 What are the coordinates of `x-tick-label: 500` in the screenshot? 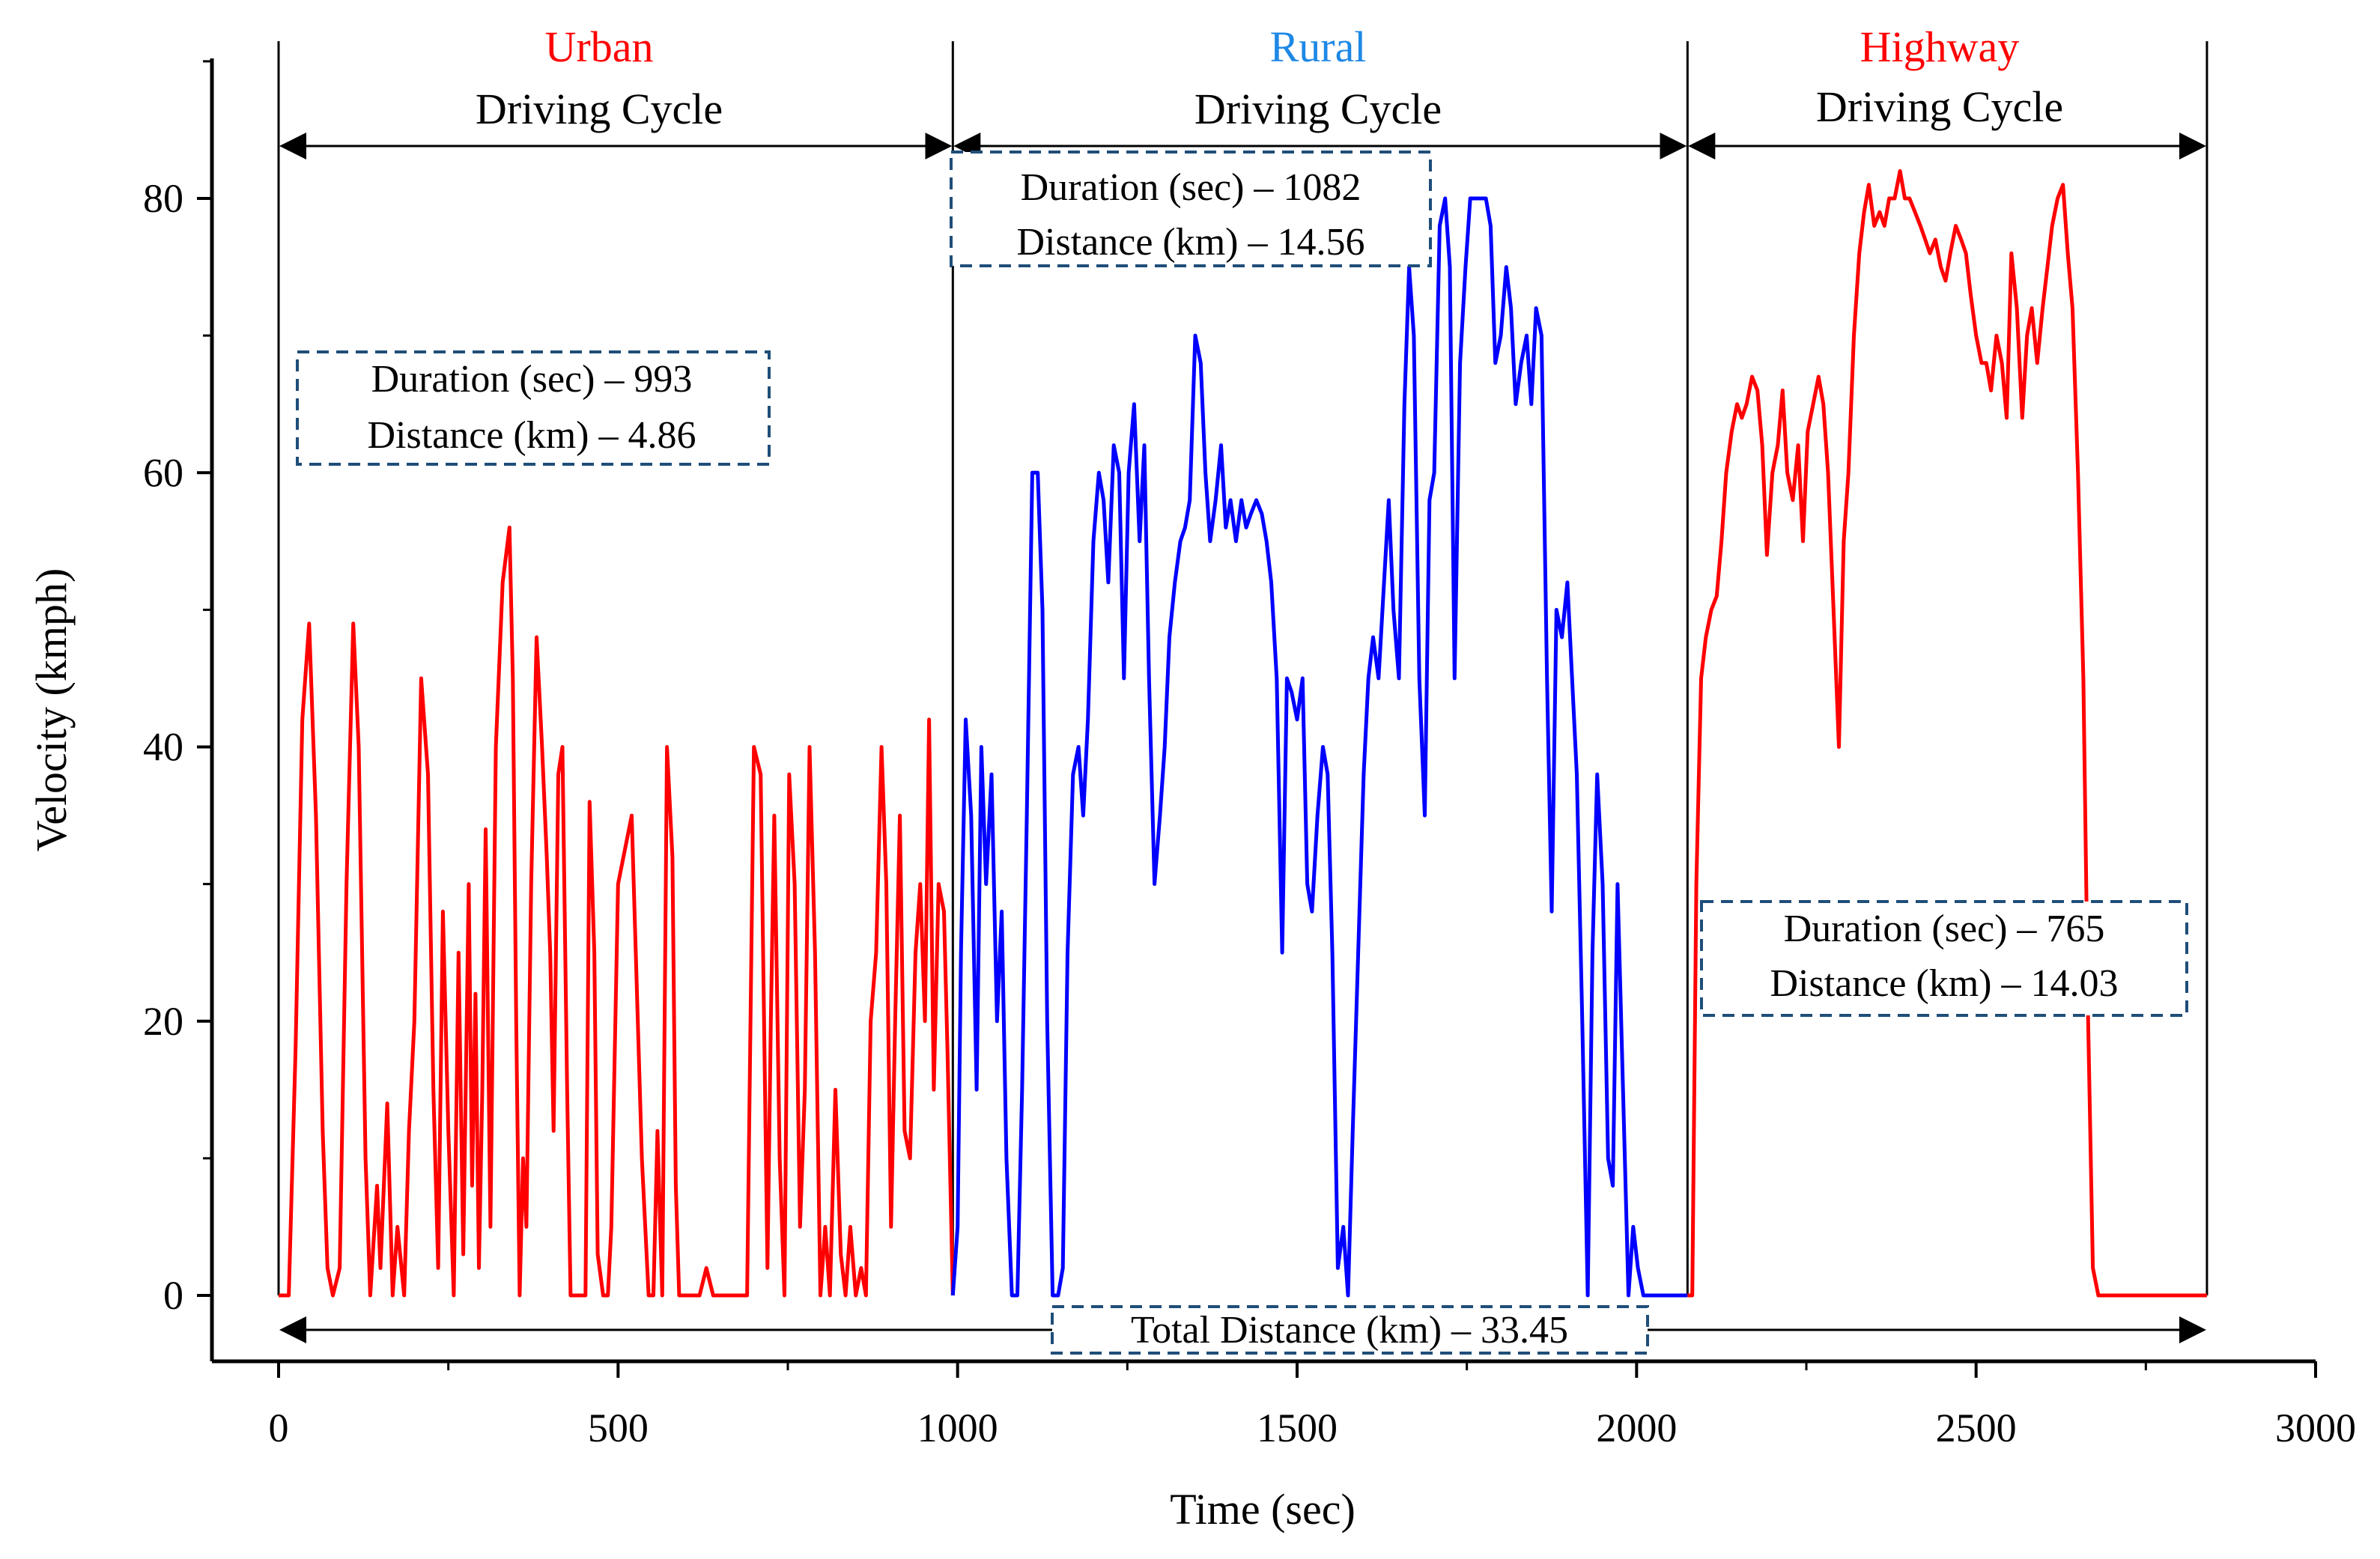 It's located at (618, 1427).